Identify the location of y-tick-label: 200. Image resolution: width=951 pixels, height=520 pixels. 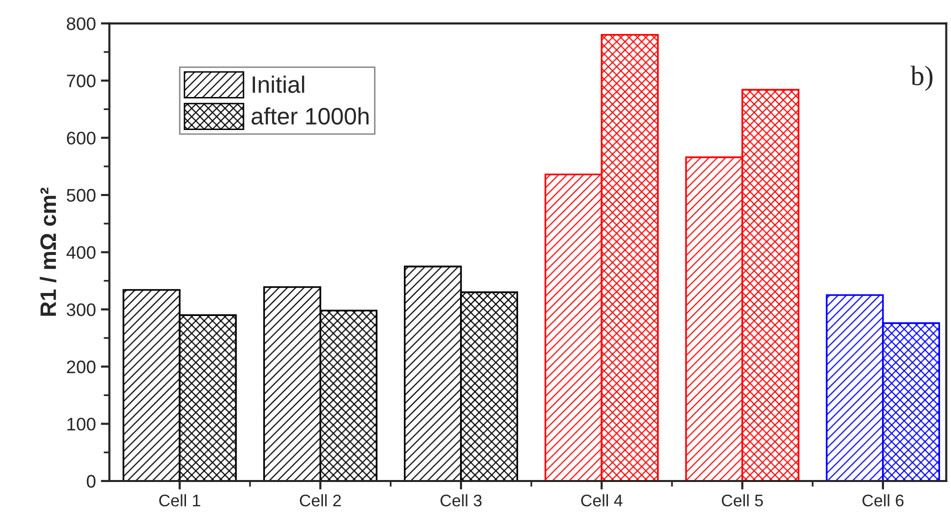
(81, 367).